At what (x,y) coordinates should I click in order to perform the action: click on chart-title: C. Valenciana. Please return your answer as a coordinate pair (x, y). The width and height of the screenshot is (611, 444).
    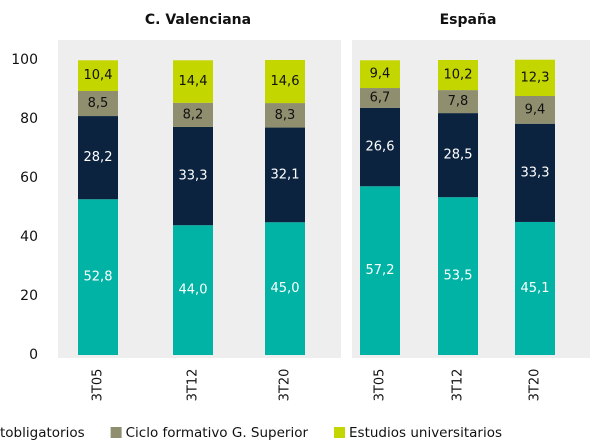
    Looking at the image, I should click on (198, 20).